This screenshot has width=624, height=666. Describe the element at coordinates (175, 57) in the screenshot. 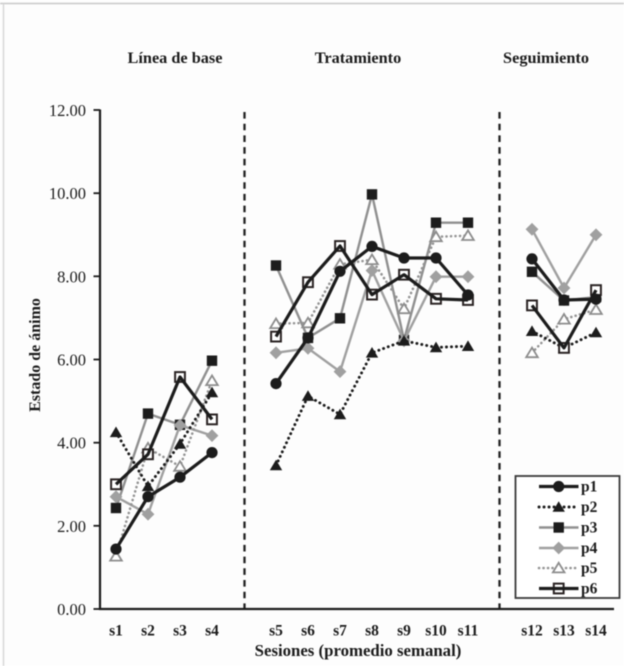

I see `svg-text: Línea de base` at that location.